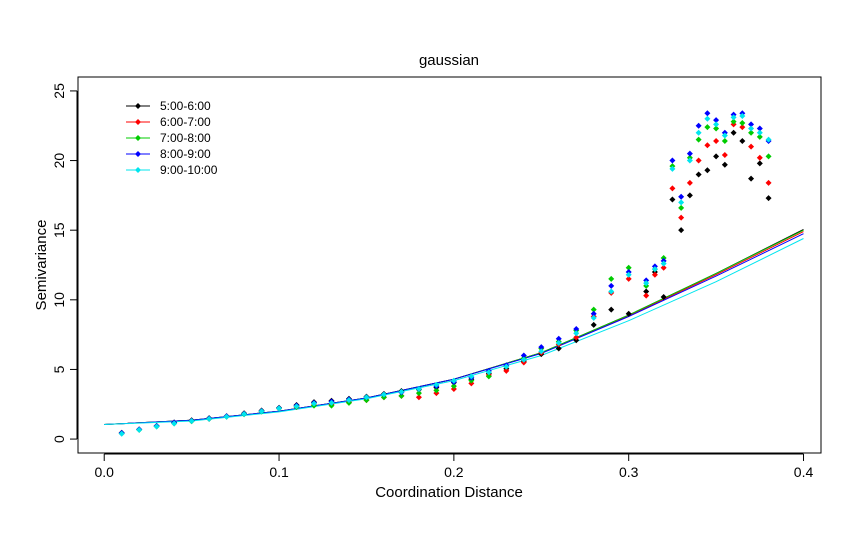 The width and height of the screenshot is (861, 551). I want to click on y-tick-label: 5, so click(59, 369).